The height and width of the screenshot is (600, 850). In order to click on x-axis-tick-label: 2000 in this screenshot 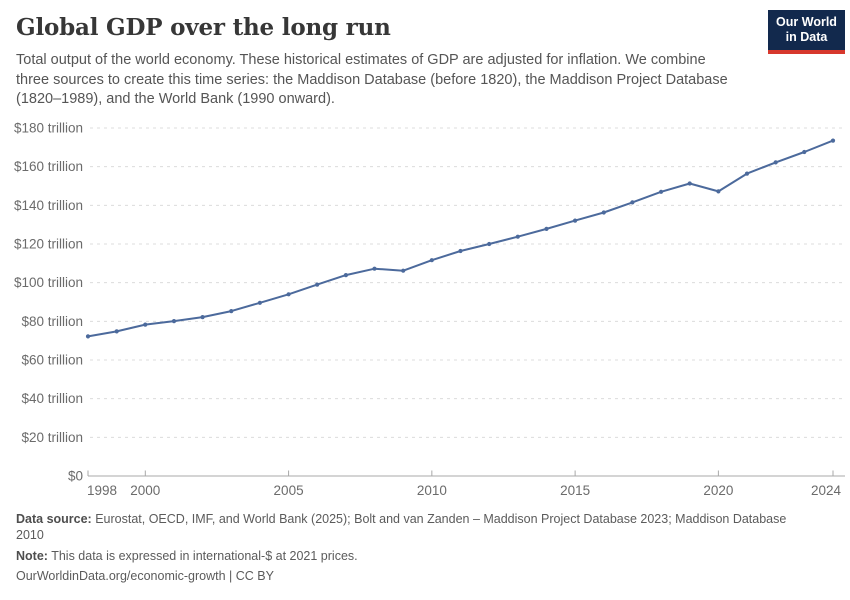, I will do `click(145, 490)`.